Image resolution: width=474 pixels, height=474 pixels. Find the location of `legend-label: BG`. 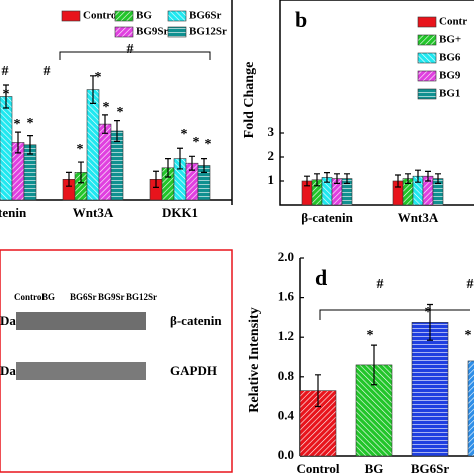

legend-label: BG is located at coordinates (144, 16).